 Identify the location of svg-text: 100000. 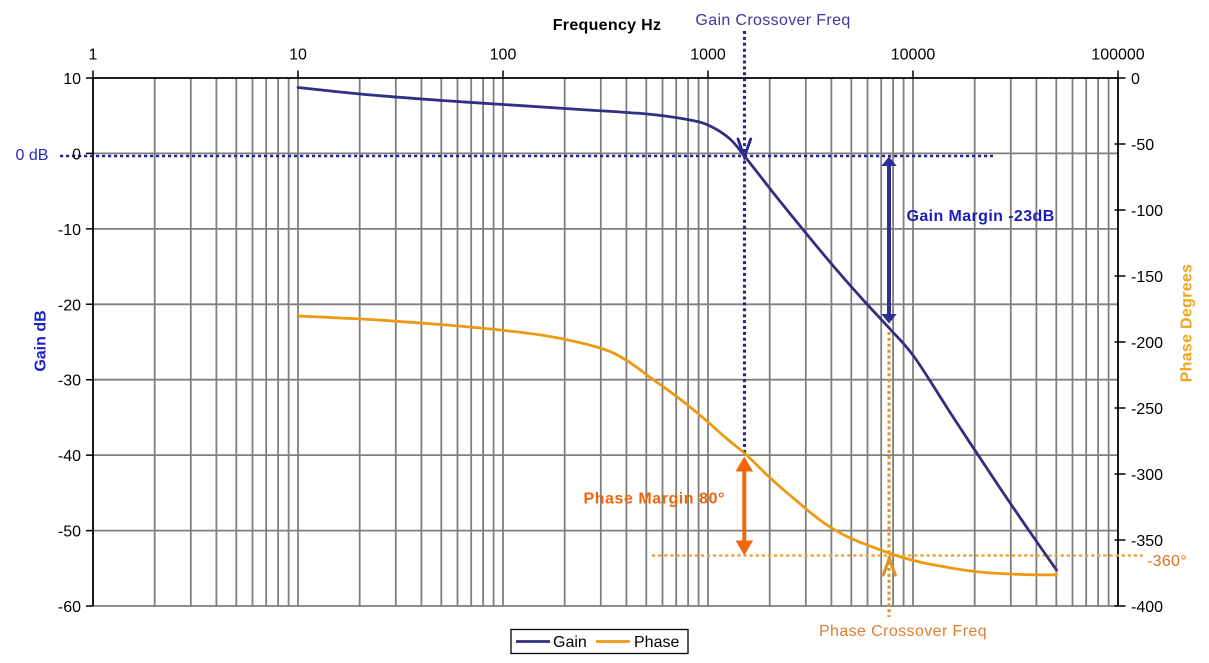
(1117, 55).